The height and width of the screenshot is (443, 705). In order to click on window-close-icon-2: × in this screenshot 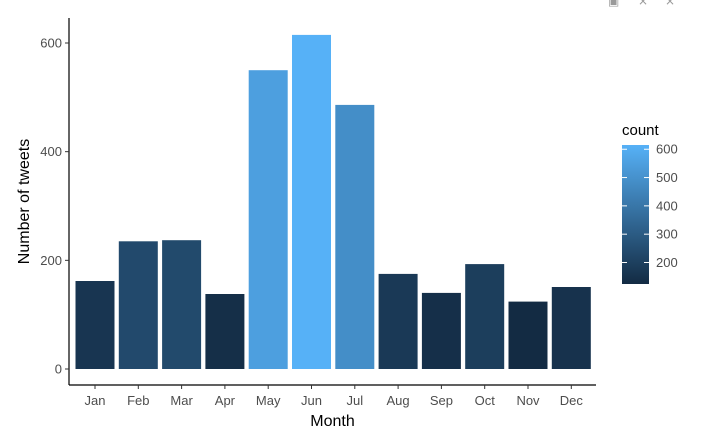, I will do `click(670, 4)`.